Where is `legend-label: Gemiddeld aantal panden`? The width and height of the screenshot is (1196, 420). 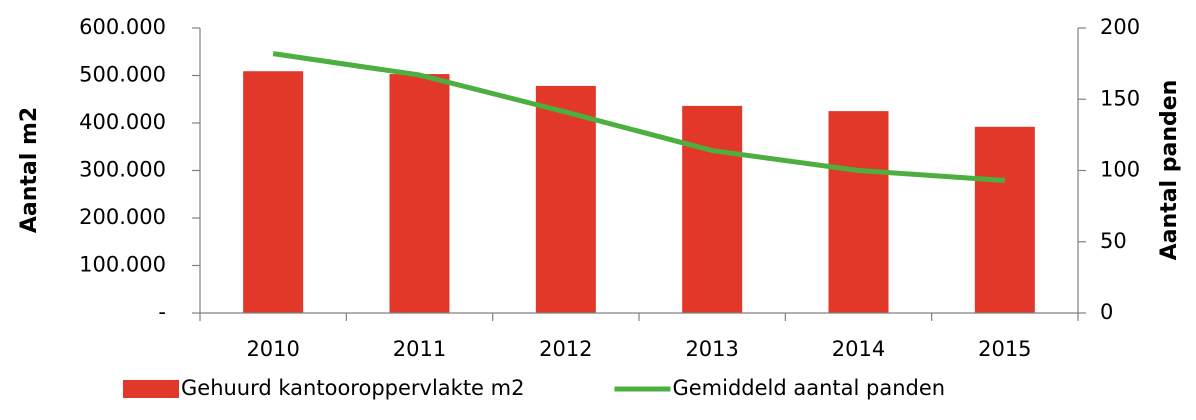 legend-label: Gemiddeld aantal panden is located at coordinates (808, 388).